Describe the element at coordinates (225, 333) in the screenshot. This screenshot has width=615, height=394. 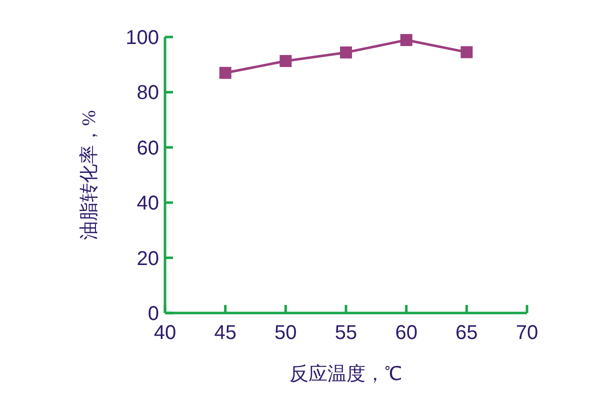
I see `x-tick-label: 45` at that location.